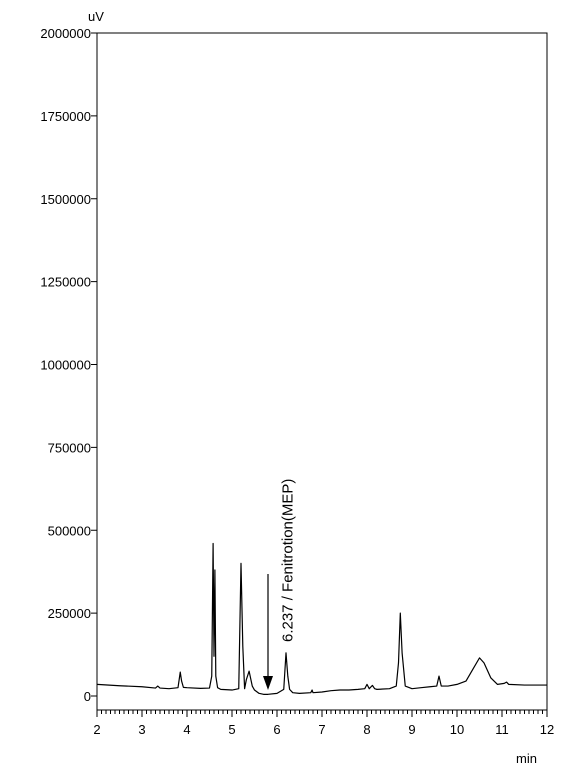 This screenshot has width=567, height=769. Describe the element at coordinates (87, 696) in the screenshot. I see `y-tick-label: 0` at that location.